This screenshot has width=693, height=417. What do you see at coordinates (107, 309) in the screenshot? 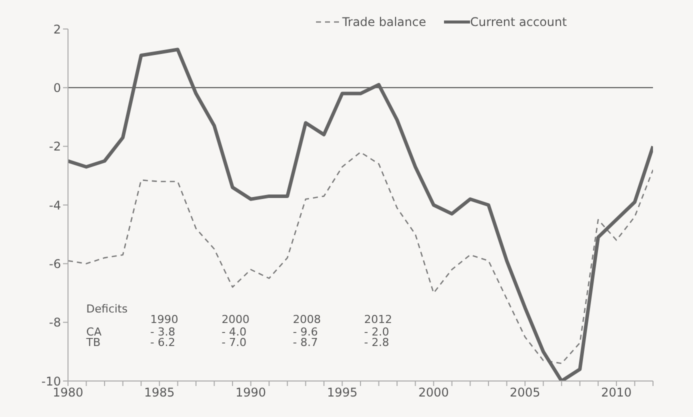
I see `text: Deficits` at bounding box center [107, 309].